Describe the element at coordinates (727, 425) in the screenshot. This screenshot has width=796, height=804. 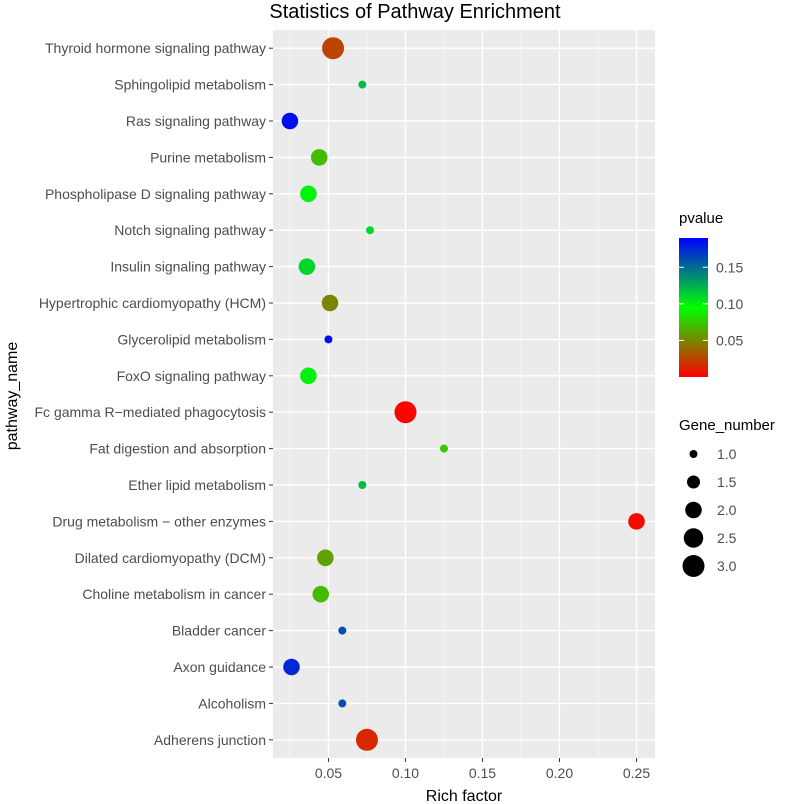
I see `gene-number-legend-title: Gene_number` at that location.